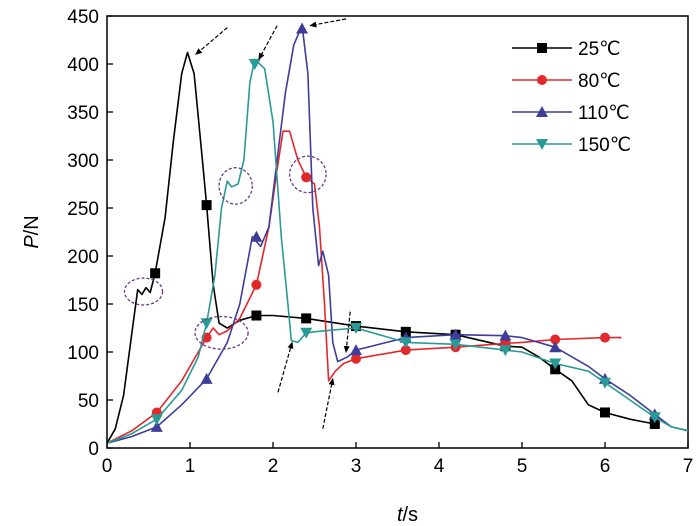 This screenshot has height=526, width=700. I want to click on y-tick-label: 400, so click(83, 65).